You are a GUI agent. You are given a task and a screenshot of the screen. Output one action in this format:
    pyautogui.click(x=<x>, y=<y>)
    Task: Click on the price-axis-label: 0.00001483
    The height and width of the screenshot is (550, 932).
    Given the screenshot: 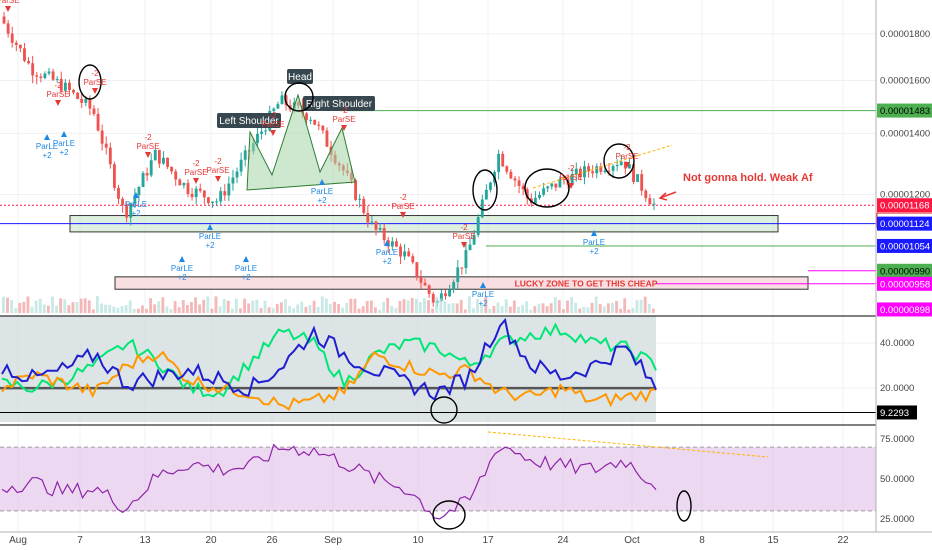 What is the action you would take?
    pyautogui.click(x=905, y=111)
    